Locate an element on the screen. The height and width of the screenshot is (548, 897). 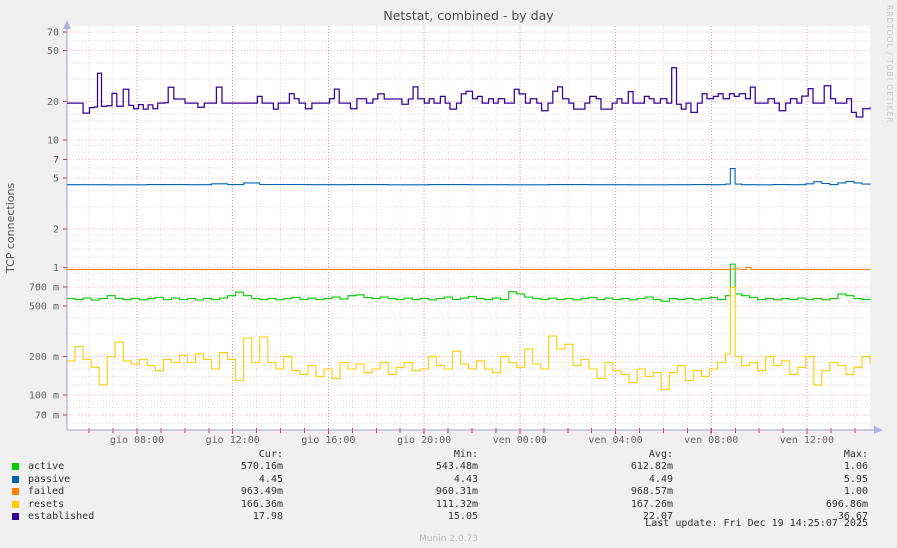
resets-avg: 167.26m is located at coordinates (651, 504).